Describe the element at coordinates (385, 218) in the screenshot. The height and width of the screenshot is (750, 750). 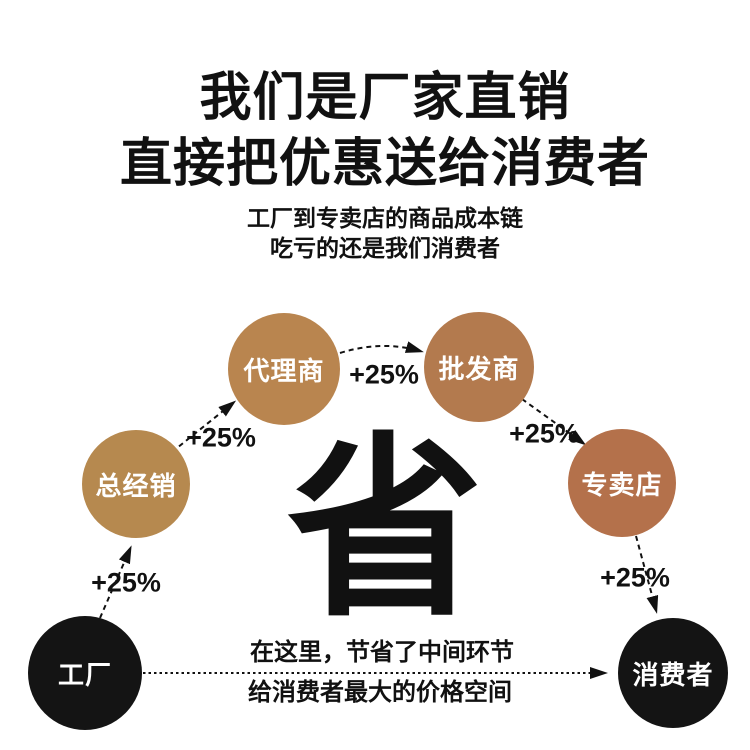
I see `subtitle-line1: 工厂到专卖店的商品成本链` at that location.